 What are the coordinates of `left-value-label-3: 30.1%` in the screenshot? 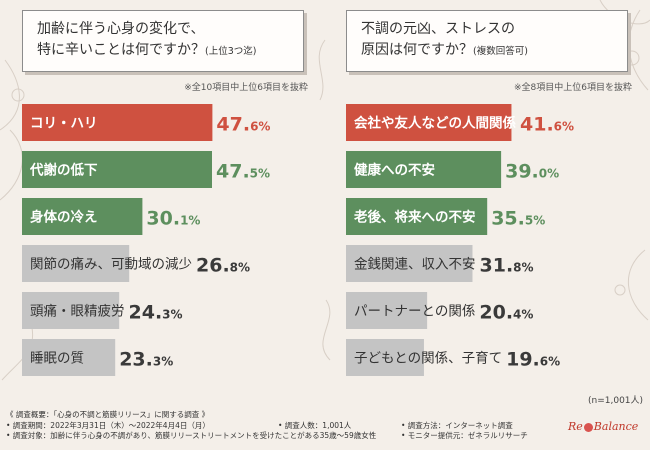 It's located at (173, 219).